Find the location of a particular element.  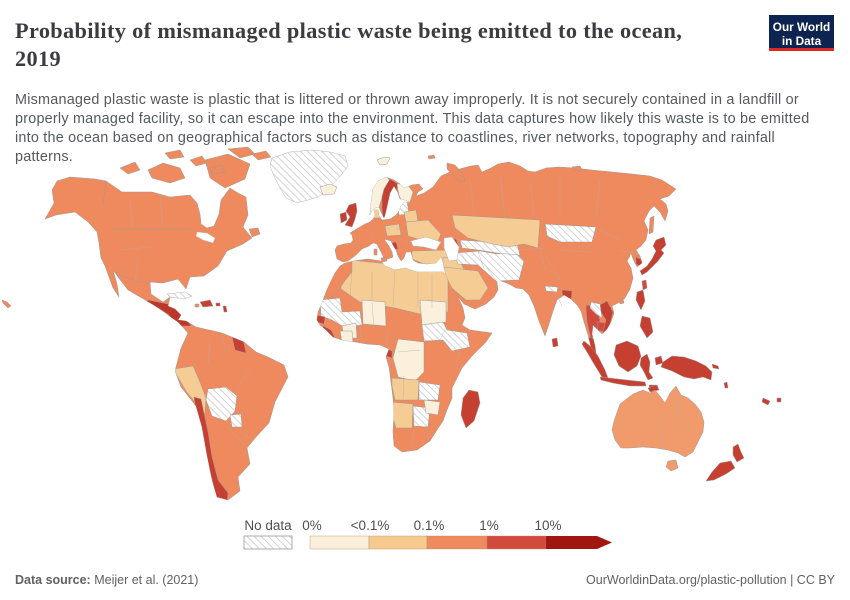

svg-text: 10% is located at coordinates (547, 525).